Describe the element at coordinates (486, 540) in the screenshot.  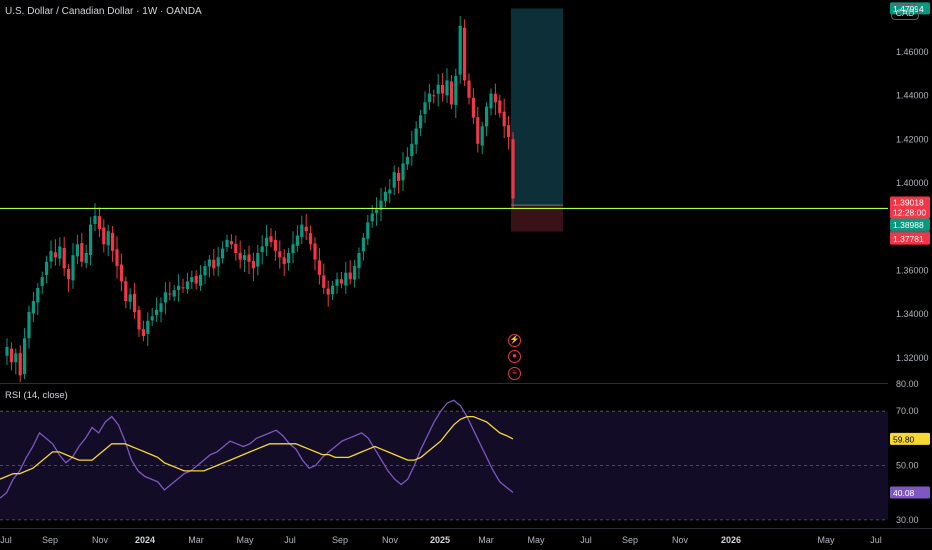
I see `time-tick-label: Mar` at that location.